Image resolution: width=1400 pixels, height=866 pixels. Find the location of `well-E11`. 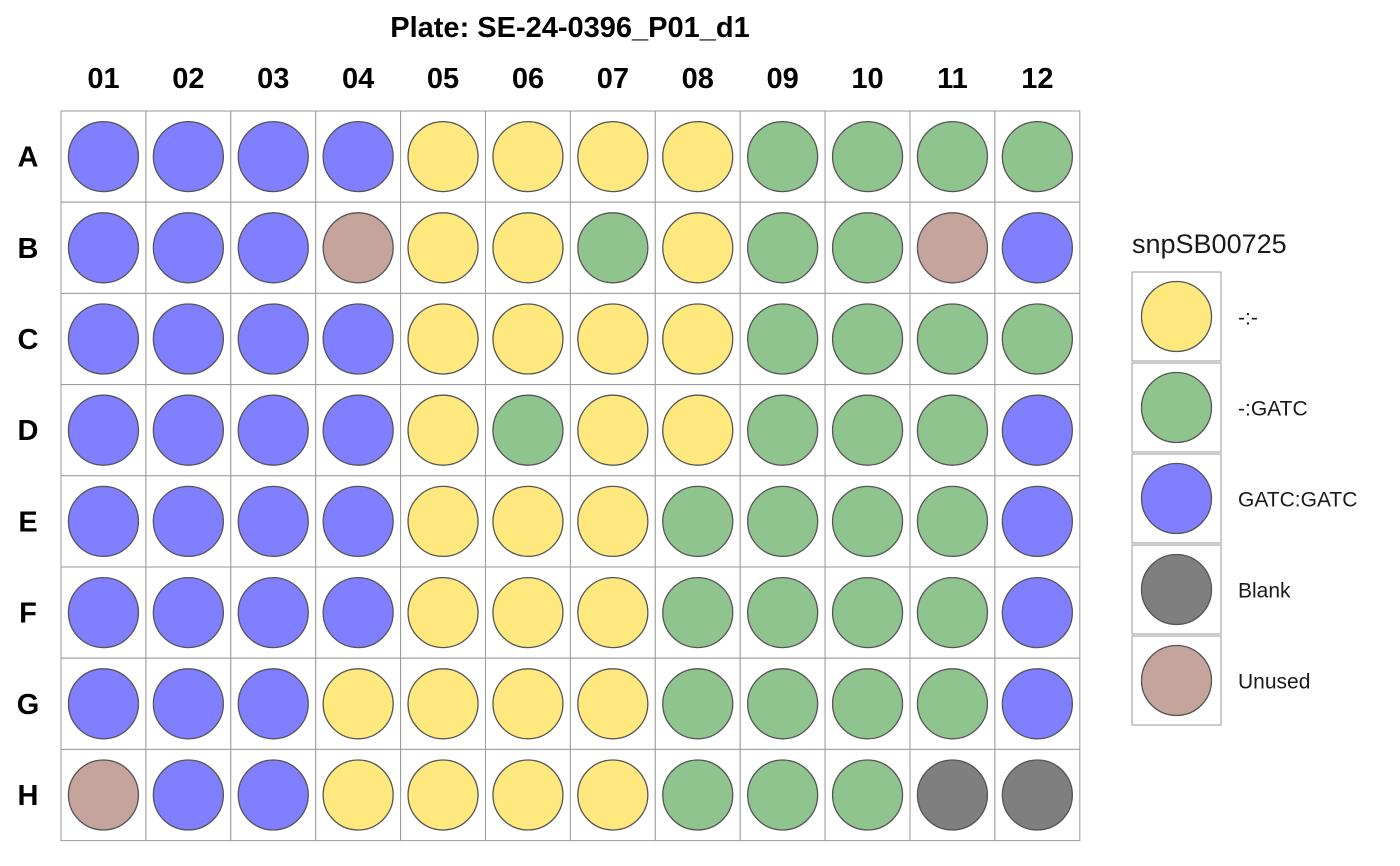

well-E11 is located at coordinates (952, 521).